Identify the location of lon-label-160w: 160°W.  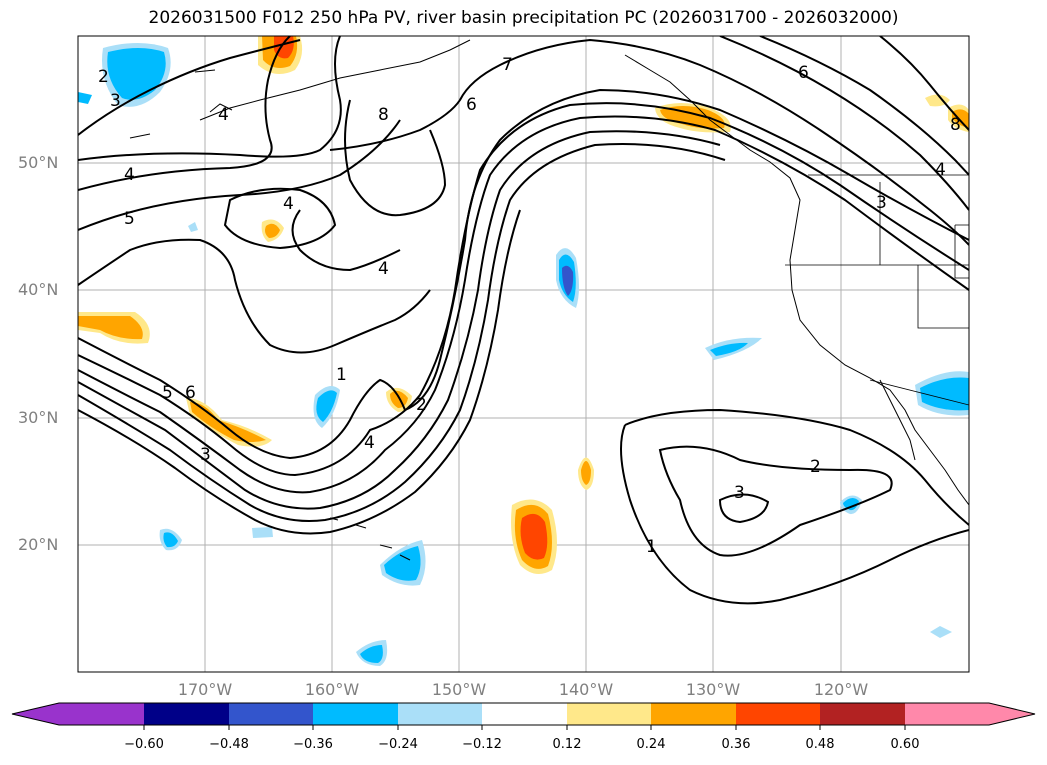
(332, 689).